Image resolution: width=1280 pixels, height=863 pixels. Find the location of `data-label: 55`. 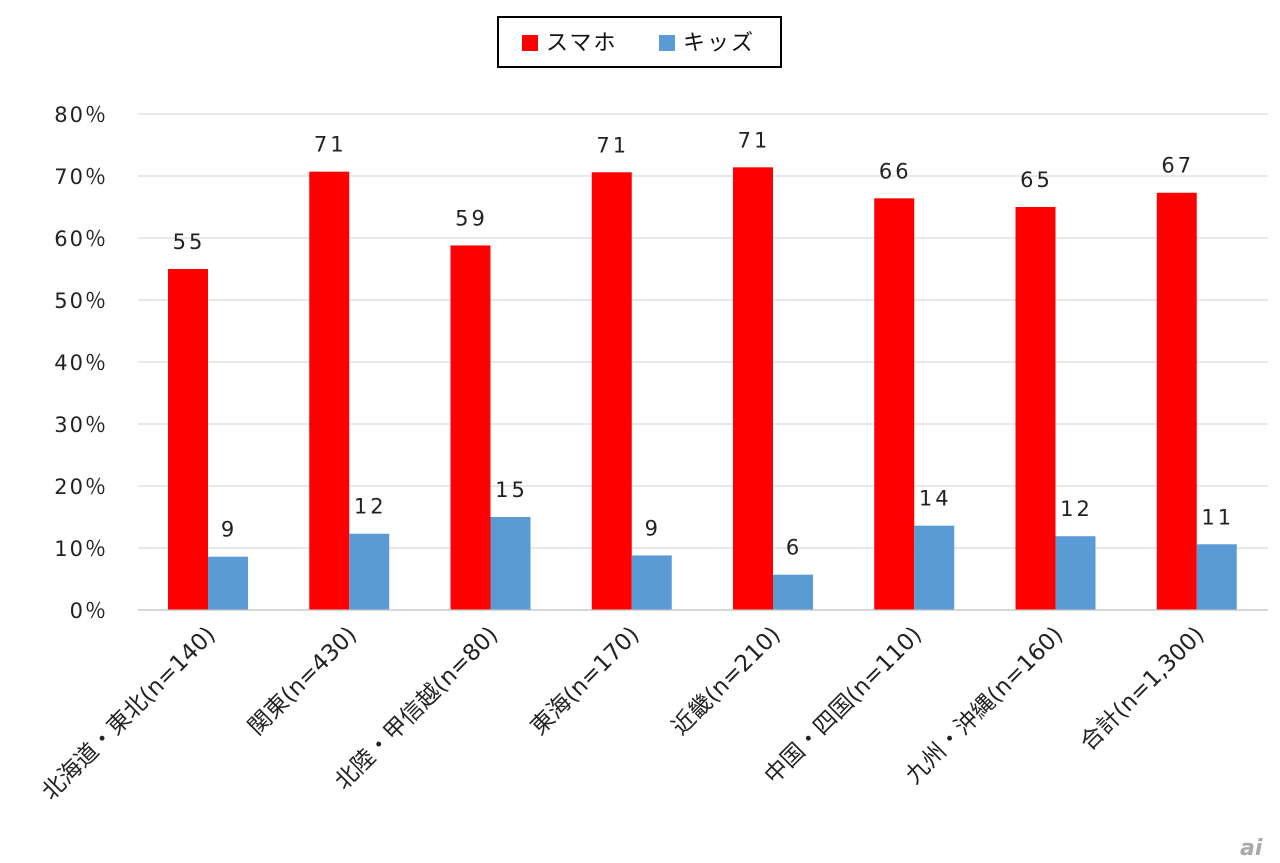

data-label: 55 is located at coordinates (189, 242).